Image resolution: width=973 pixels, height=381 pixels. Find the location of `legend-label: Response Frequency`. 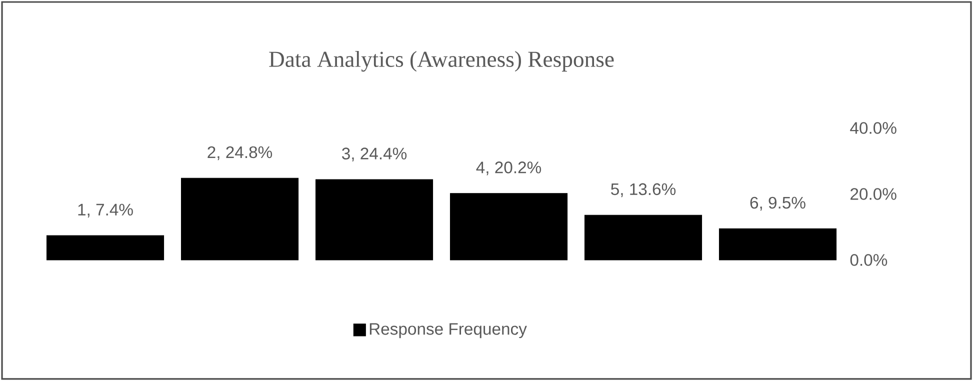

legend-label: Response Frequency is located at coordinates (448, 330).